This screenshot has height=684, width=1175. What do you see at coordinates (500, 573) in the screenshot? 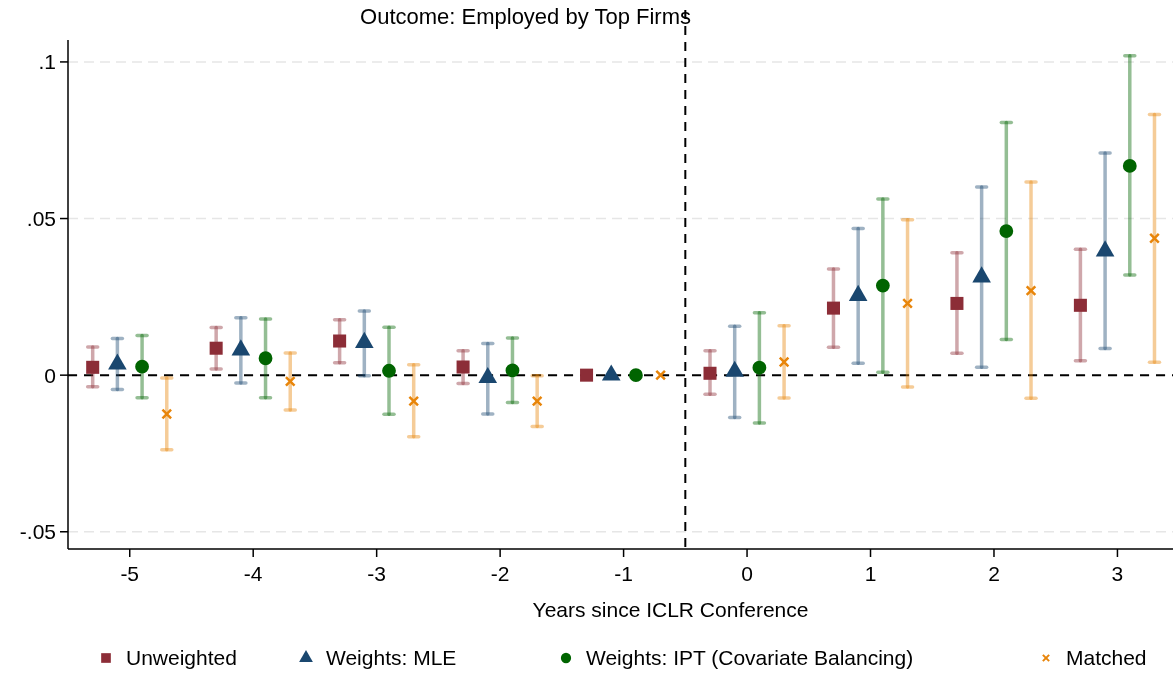
I see `x-tick-label: -2` at bounding box center [500, 573].